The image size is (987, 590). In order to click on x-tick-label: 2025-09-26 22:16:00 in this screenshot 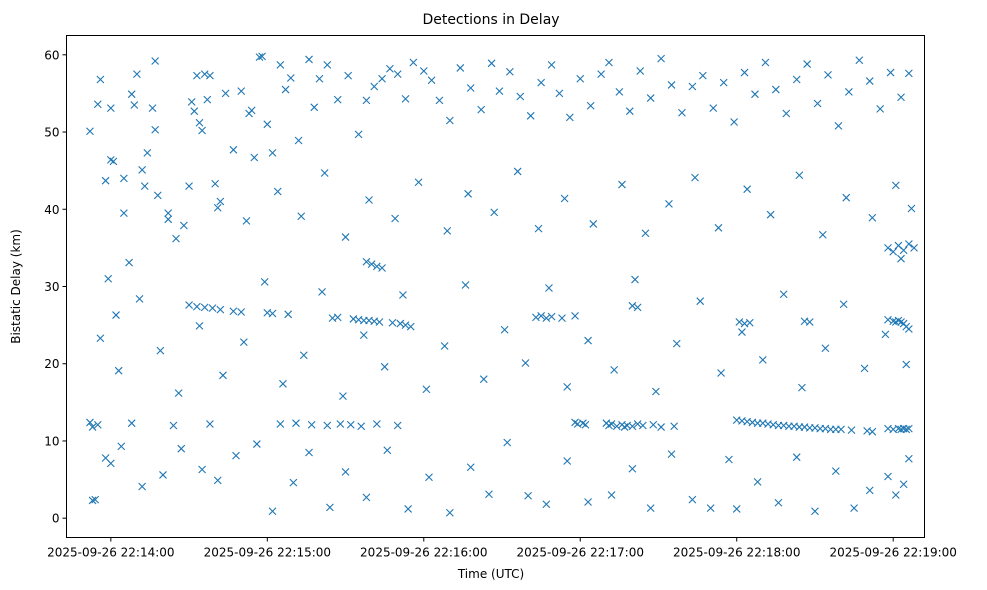, I will do `click(423, 553)`.